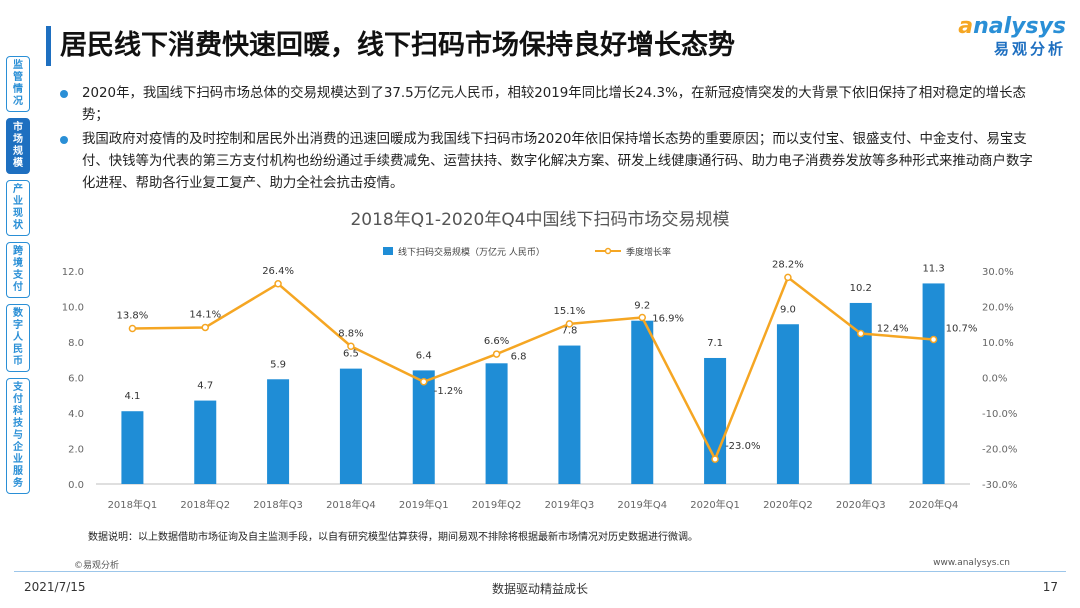  I want to click on y-left-tick-label: 10.0, so click(73, 308).